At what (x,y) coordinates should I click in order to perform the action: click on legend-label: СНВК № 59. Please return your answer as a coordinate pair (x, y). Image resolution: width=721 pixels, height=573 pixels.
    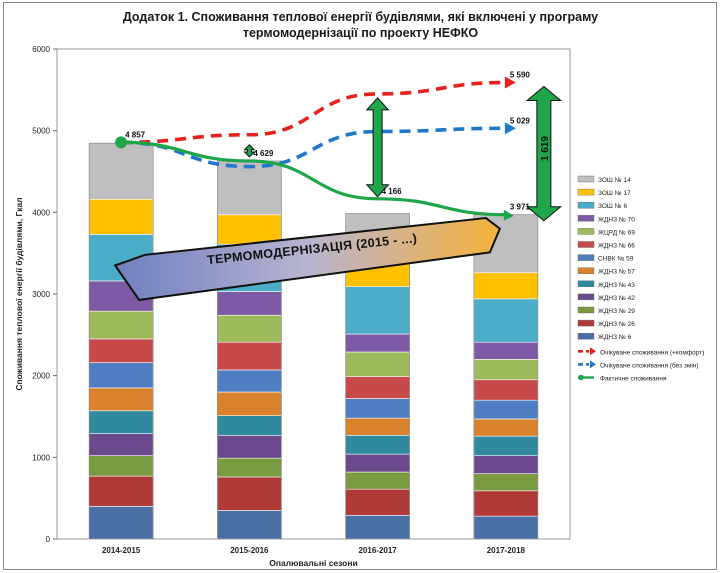
    Looking at the image, I should click on (616, 259).